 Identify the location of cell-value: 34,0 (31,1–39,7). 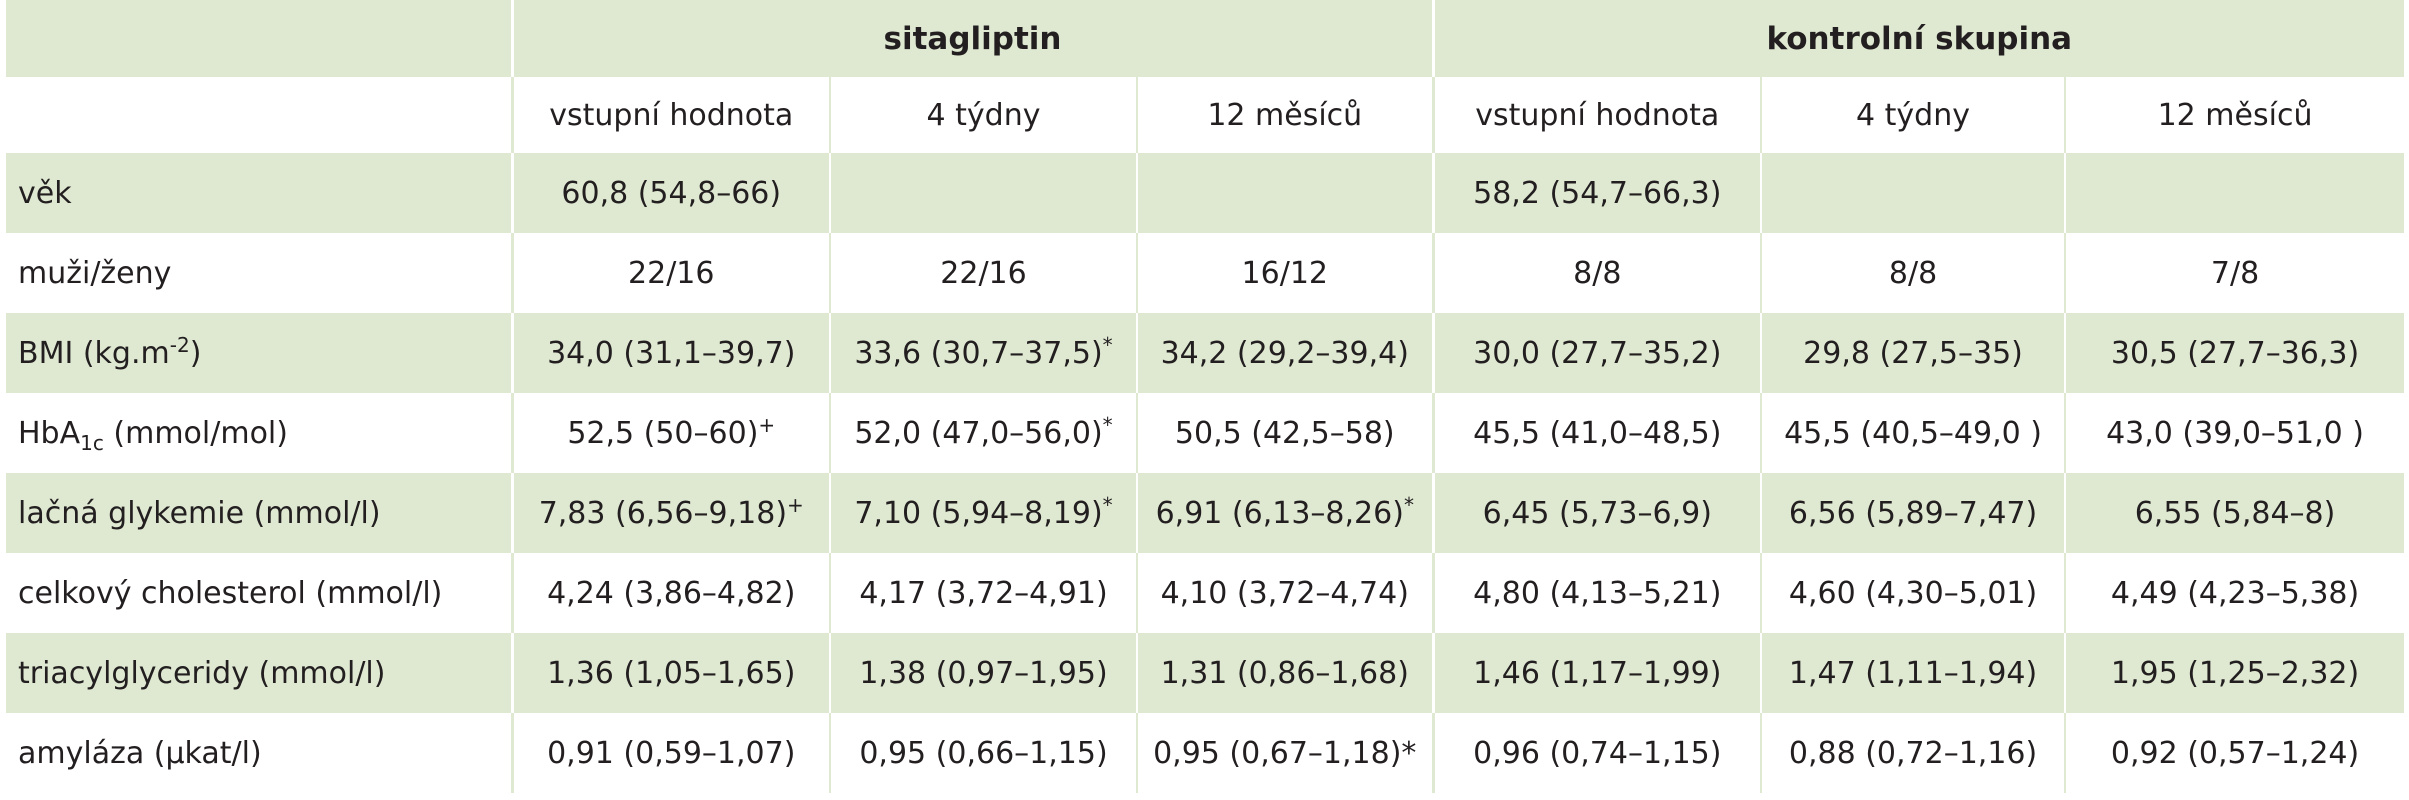
(671, 353).